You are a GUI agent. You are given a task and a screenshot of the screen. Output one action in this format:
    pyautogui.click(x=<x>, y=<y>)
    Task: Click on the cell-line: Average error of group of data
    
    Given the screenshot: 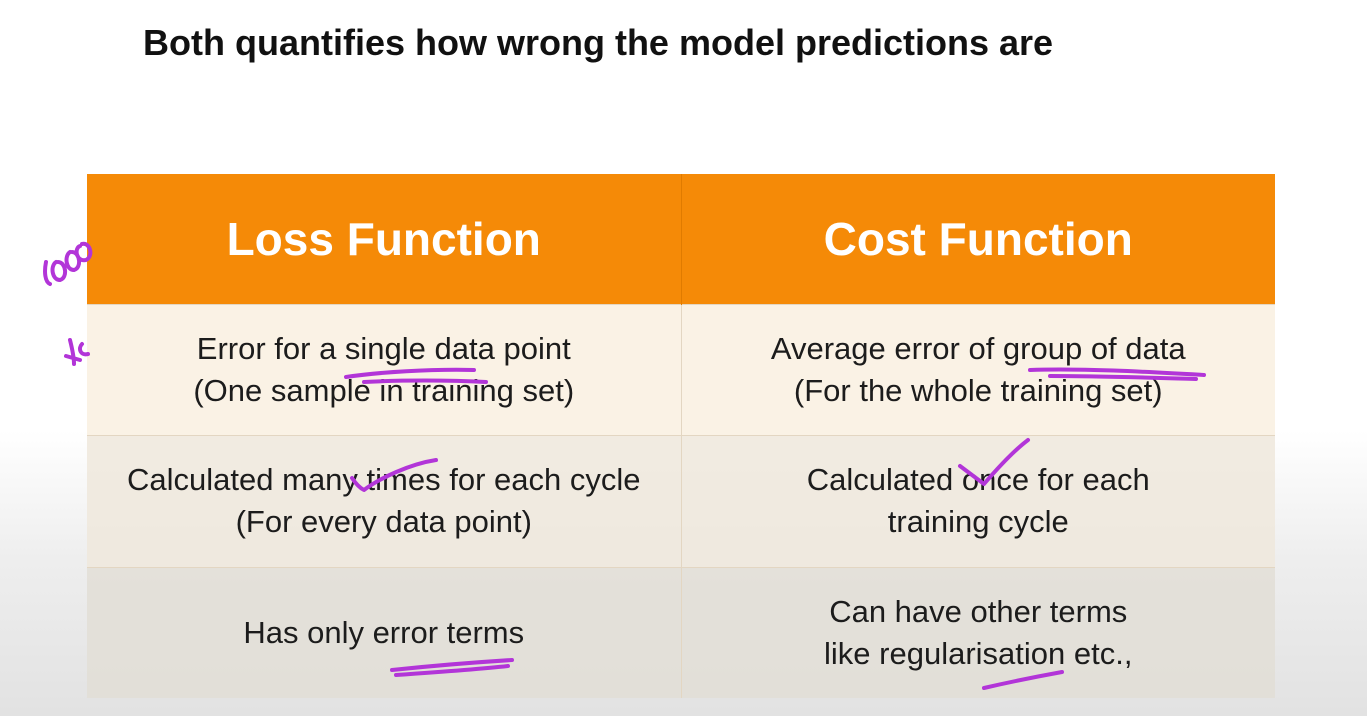 What is the action you would take?
    pyautogui.click(x=978, y=349)
    